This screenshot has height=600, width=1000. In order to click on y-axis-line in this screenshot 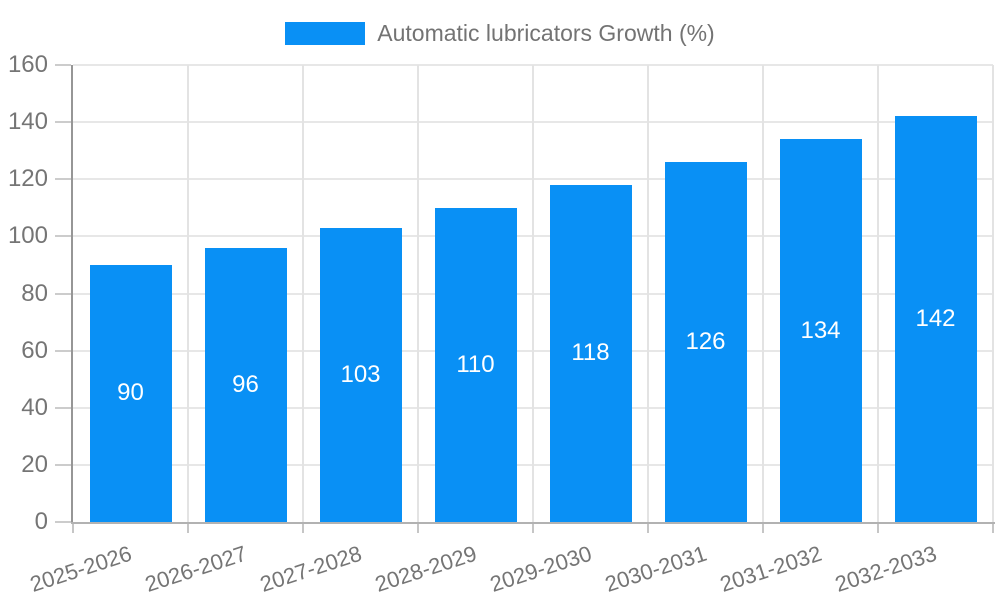, I will do `click(72, 294)`.